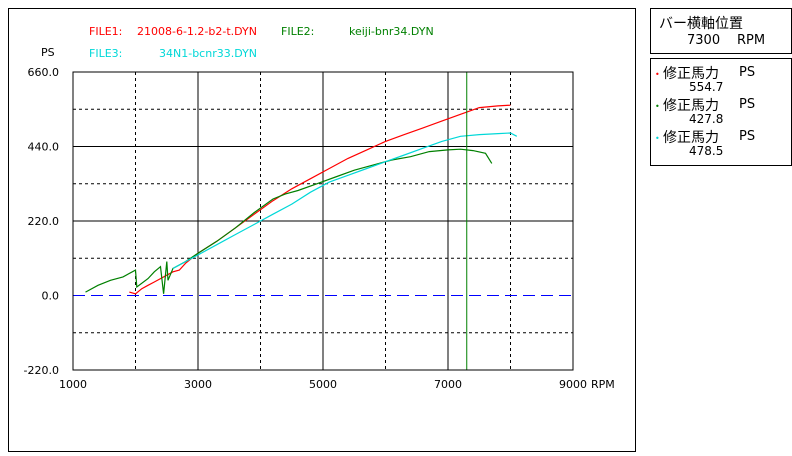 This screenshot has height=456, width=792. Describe the element at coordinates (448, 384) in the screenshot. I see `x-tick-label: 7000` at that location.